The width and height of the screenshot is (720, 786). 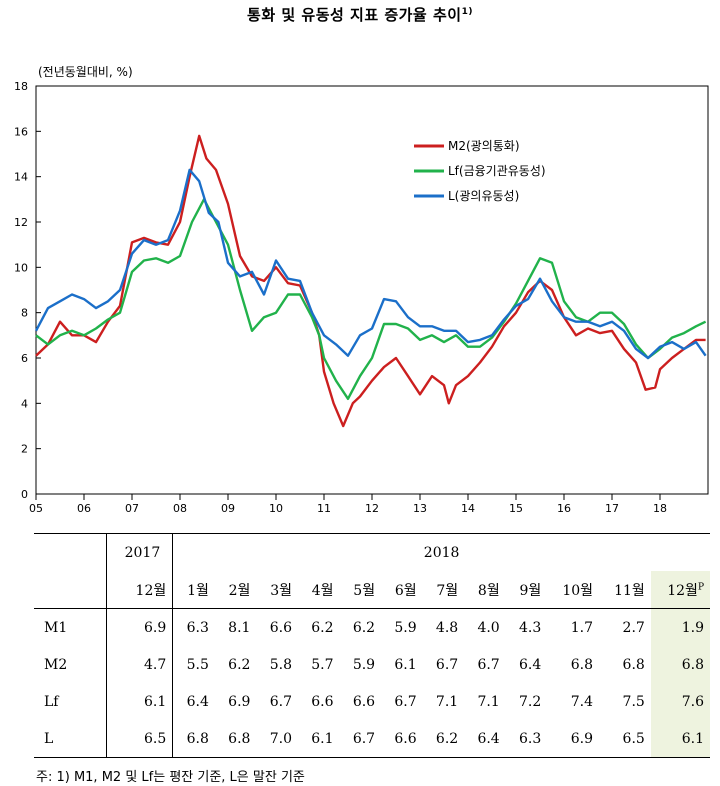 I want to click on x-tick-label: 07, so click(x=132, y=508).